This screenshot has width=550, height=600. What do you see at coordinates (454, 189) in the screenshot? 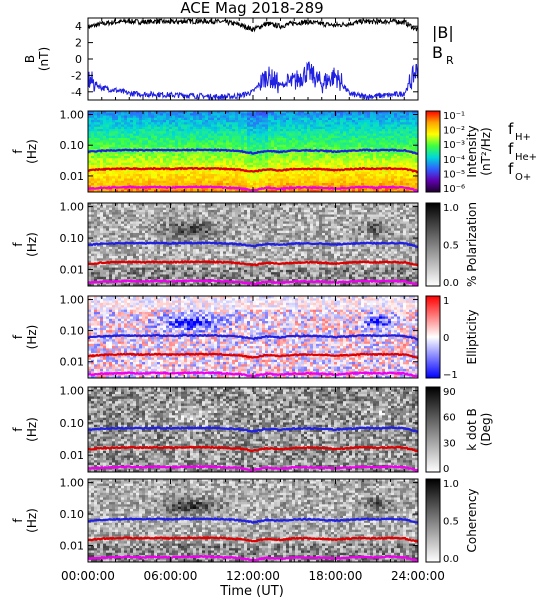
I see `colorbar-tick-label: 10⁻⁶` at bounding box center [454, 189].